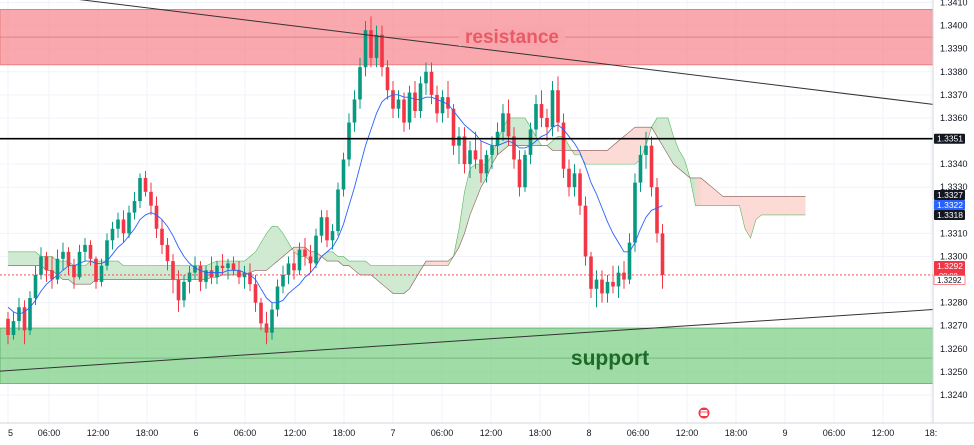 The height and width of the screenshot is (445, 974). I want to click on y-tick-label: 1.3370, so click(954, 95).